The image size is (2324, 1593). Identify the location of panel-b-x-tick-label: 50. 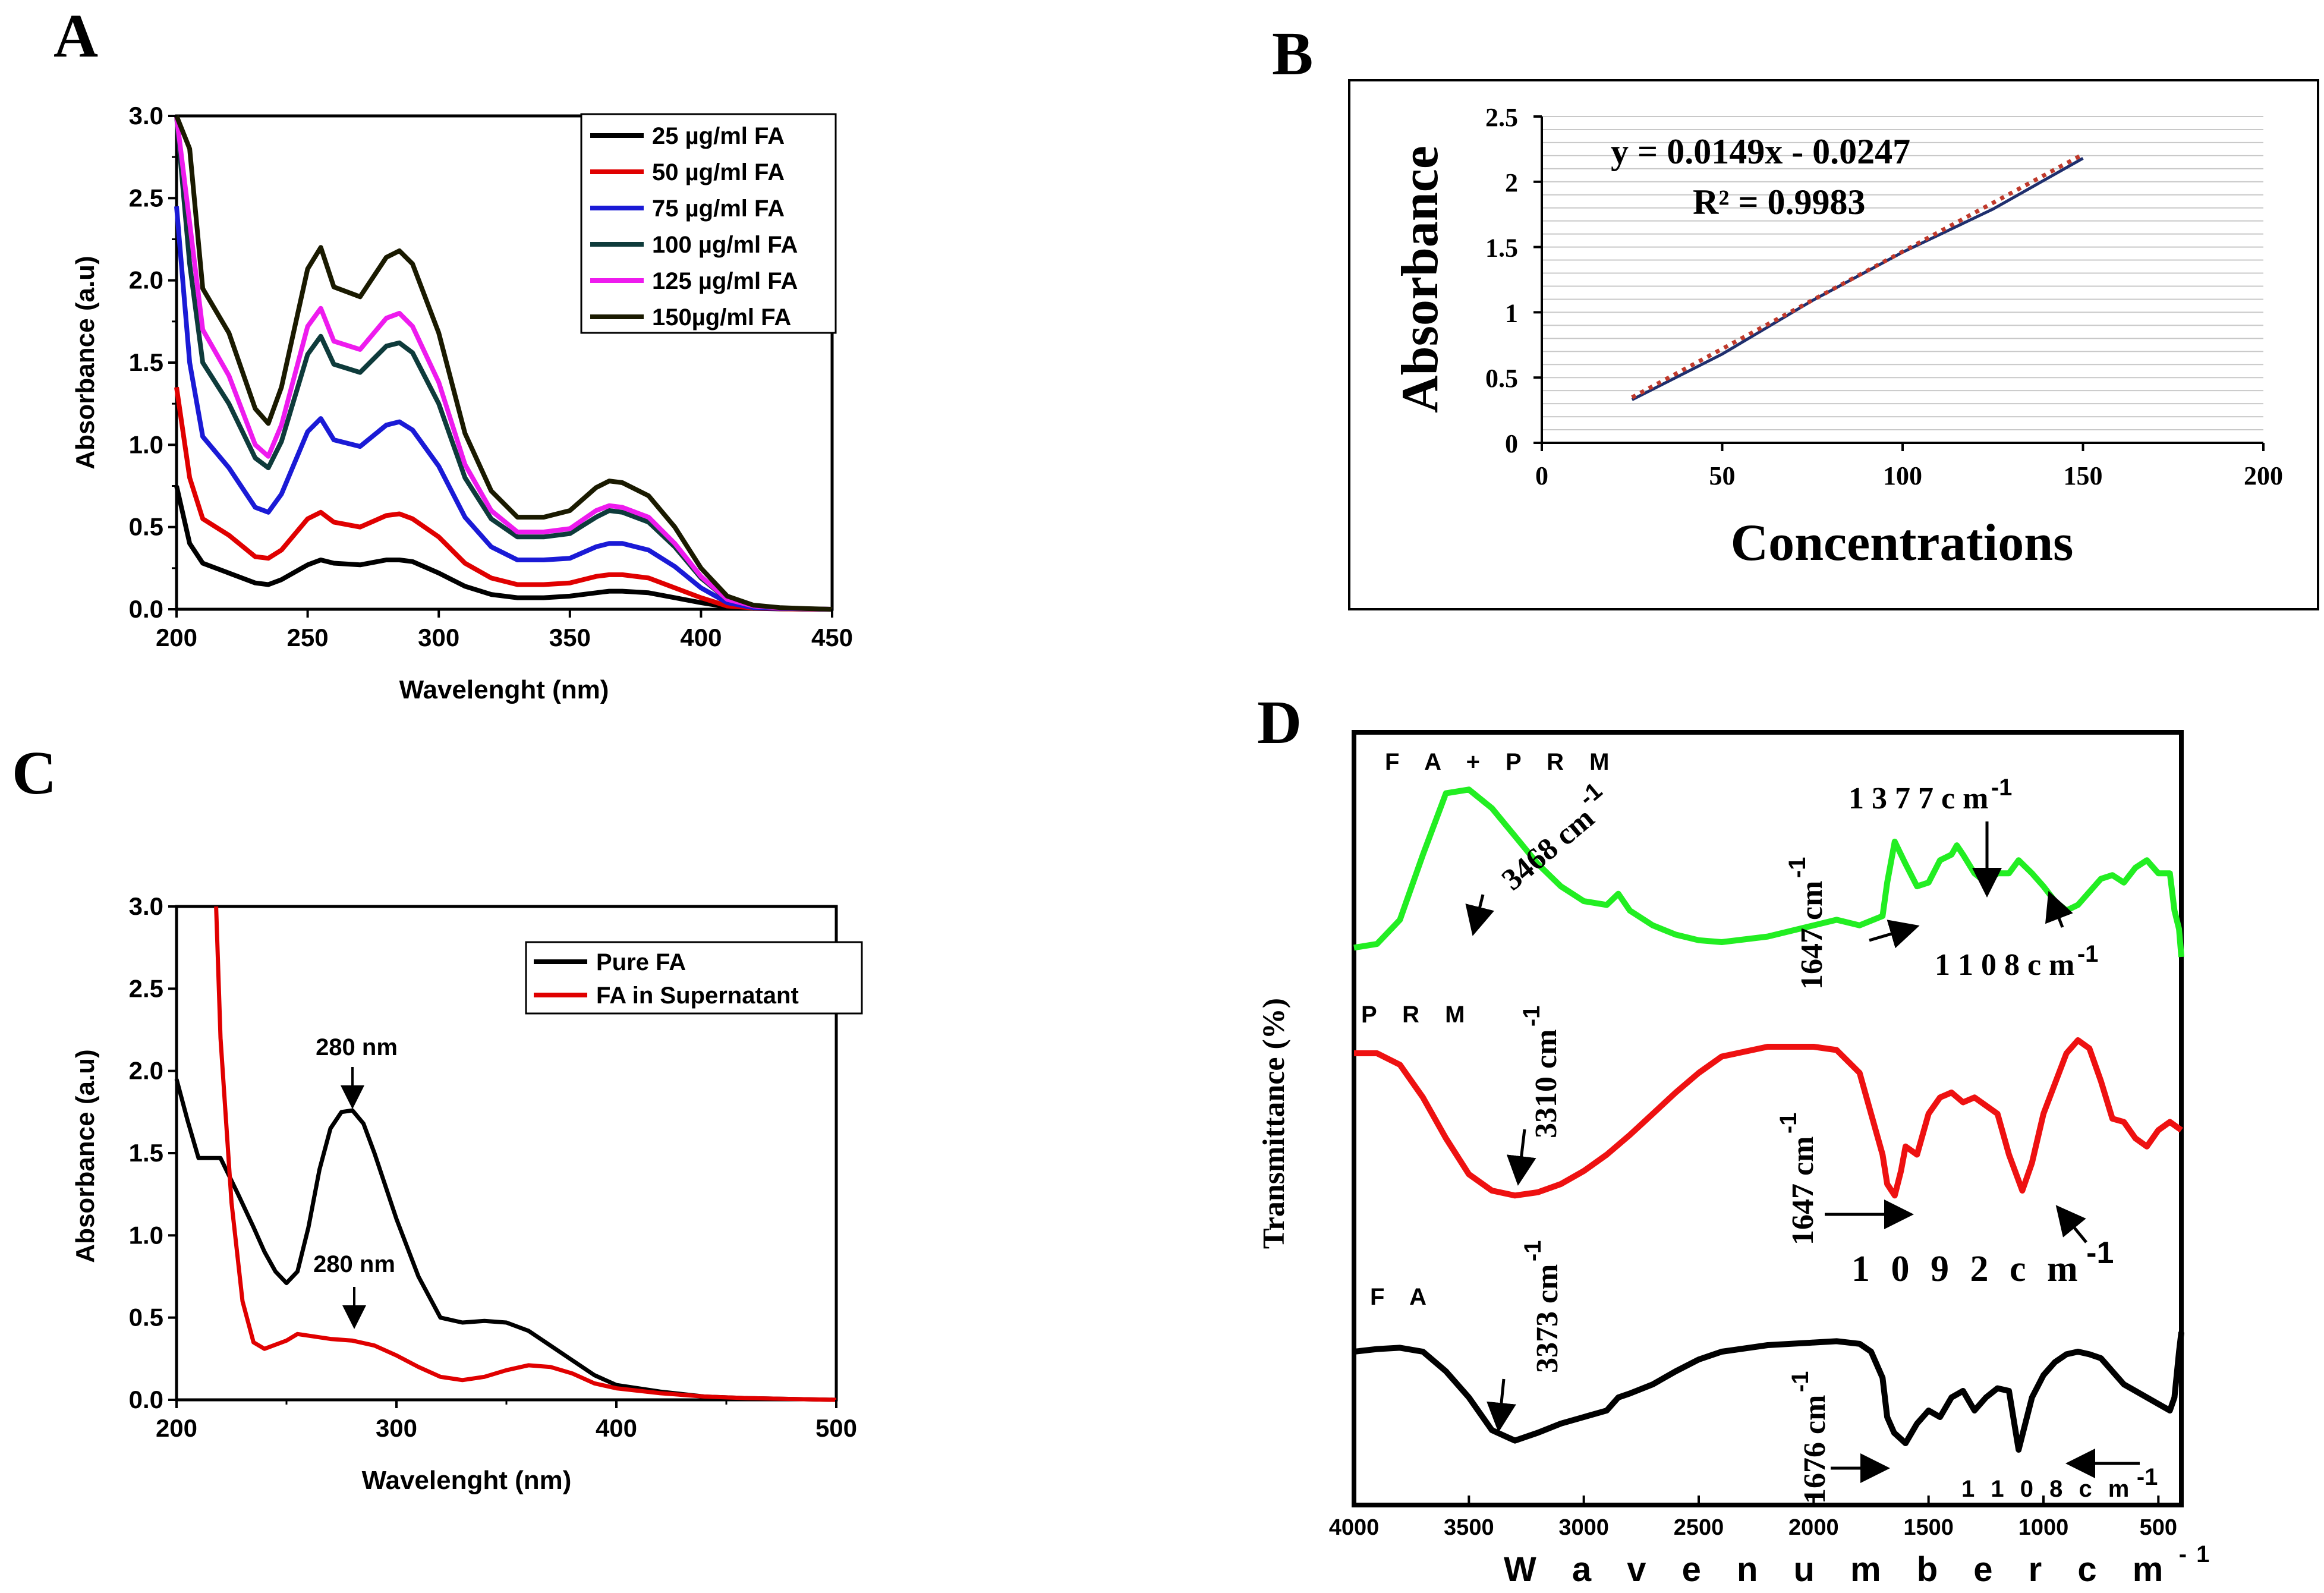
(1722, 475).